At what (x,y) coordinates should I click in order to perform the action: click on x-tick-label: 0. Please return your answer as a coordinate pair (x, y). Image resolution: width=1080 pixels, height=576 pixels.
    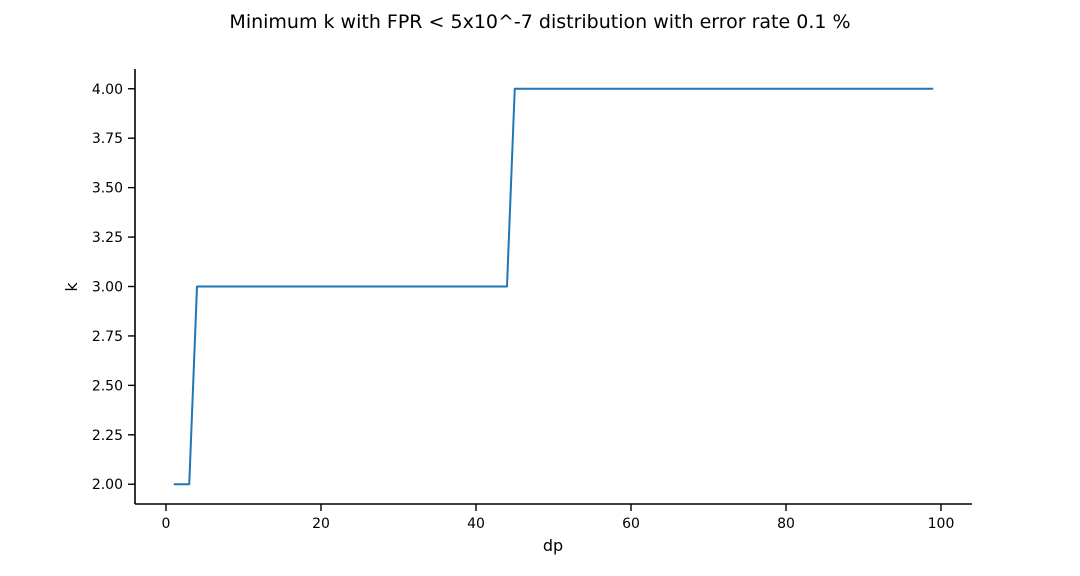
    Looking at the image, I should click on (166, 524).